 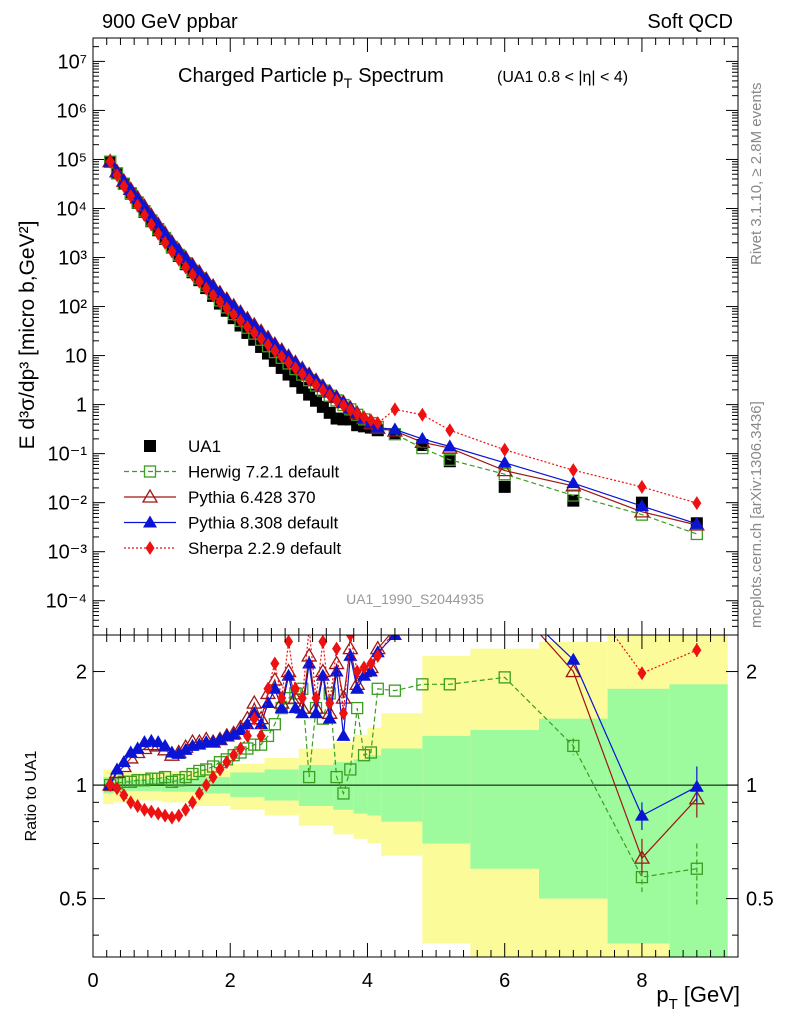 I want to click on legend-marker-ua1, so click(x=150, y=446).